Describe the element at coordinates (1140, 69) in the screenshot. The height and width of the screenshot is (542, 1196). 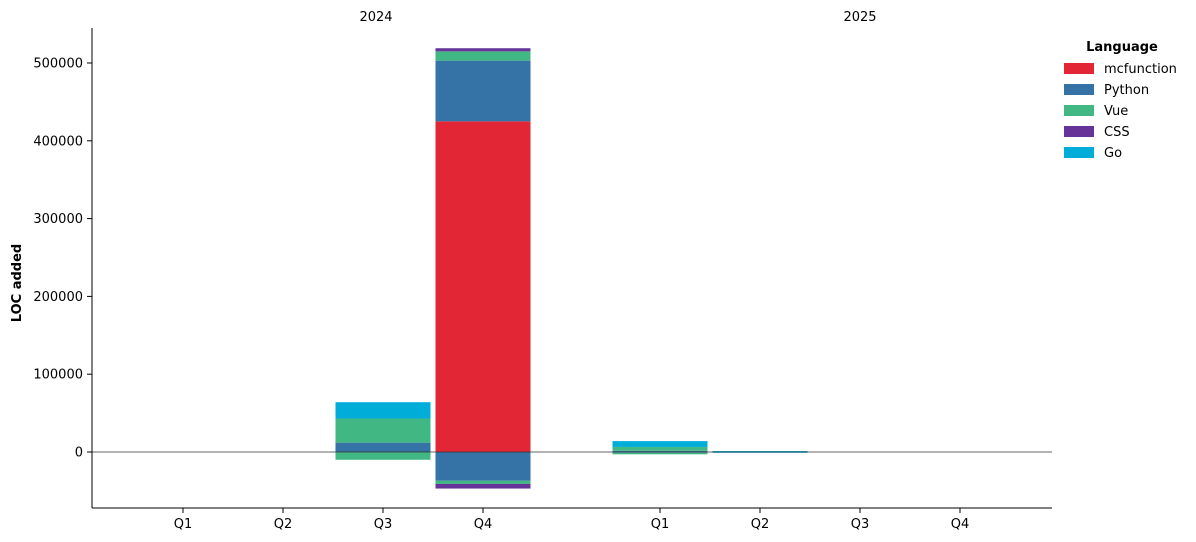
I see `legend-label-mcfunction: mcfunction` at that location.